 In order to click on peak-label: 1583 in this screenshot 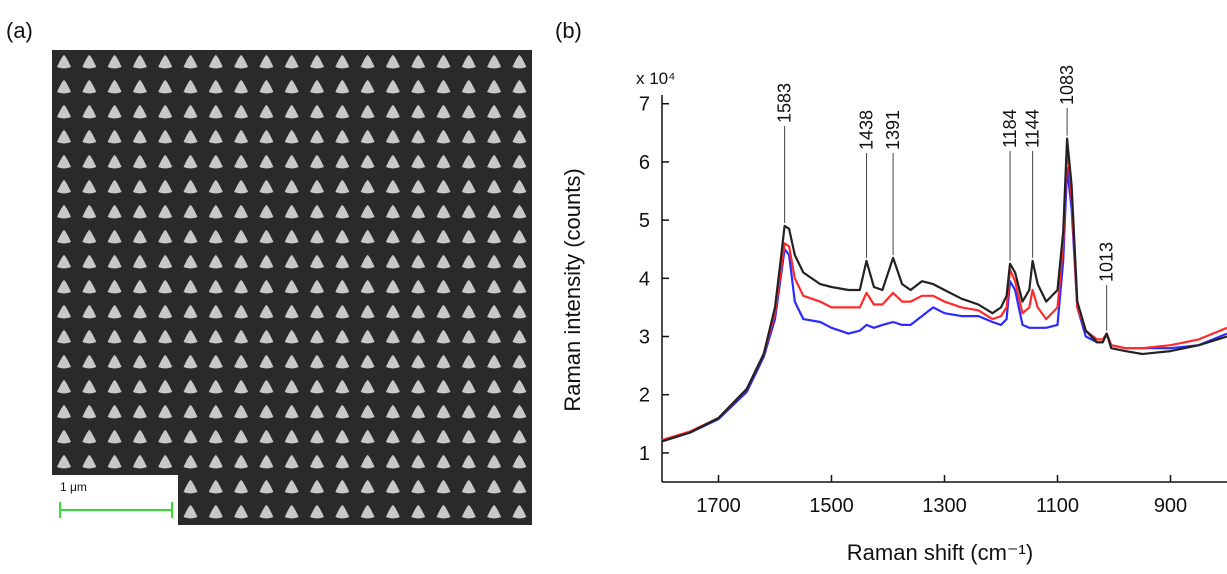, I will do `click(785, 103)`.